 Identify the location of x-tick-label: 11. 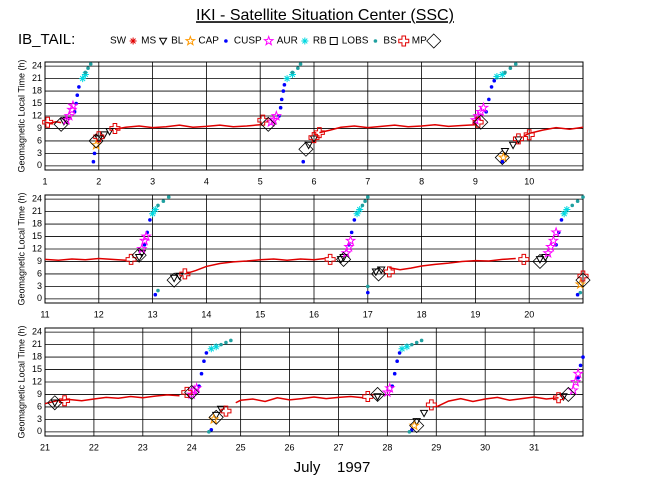
(44, 314).